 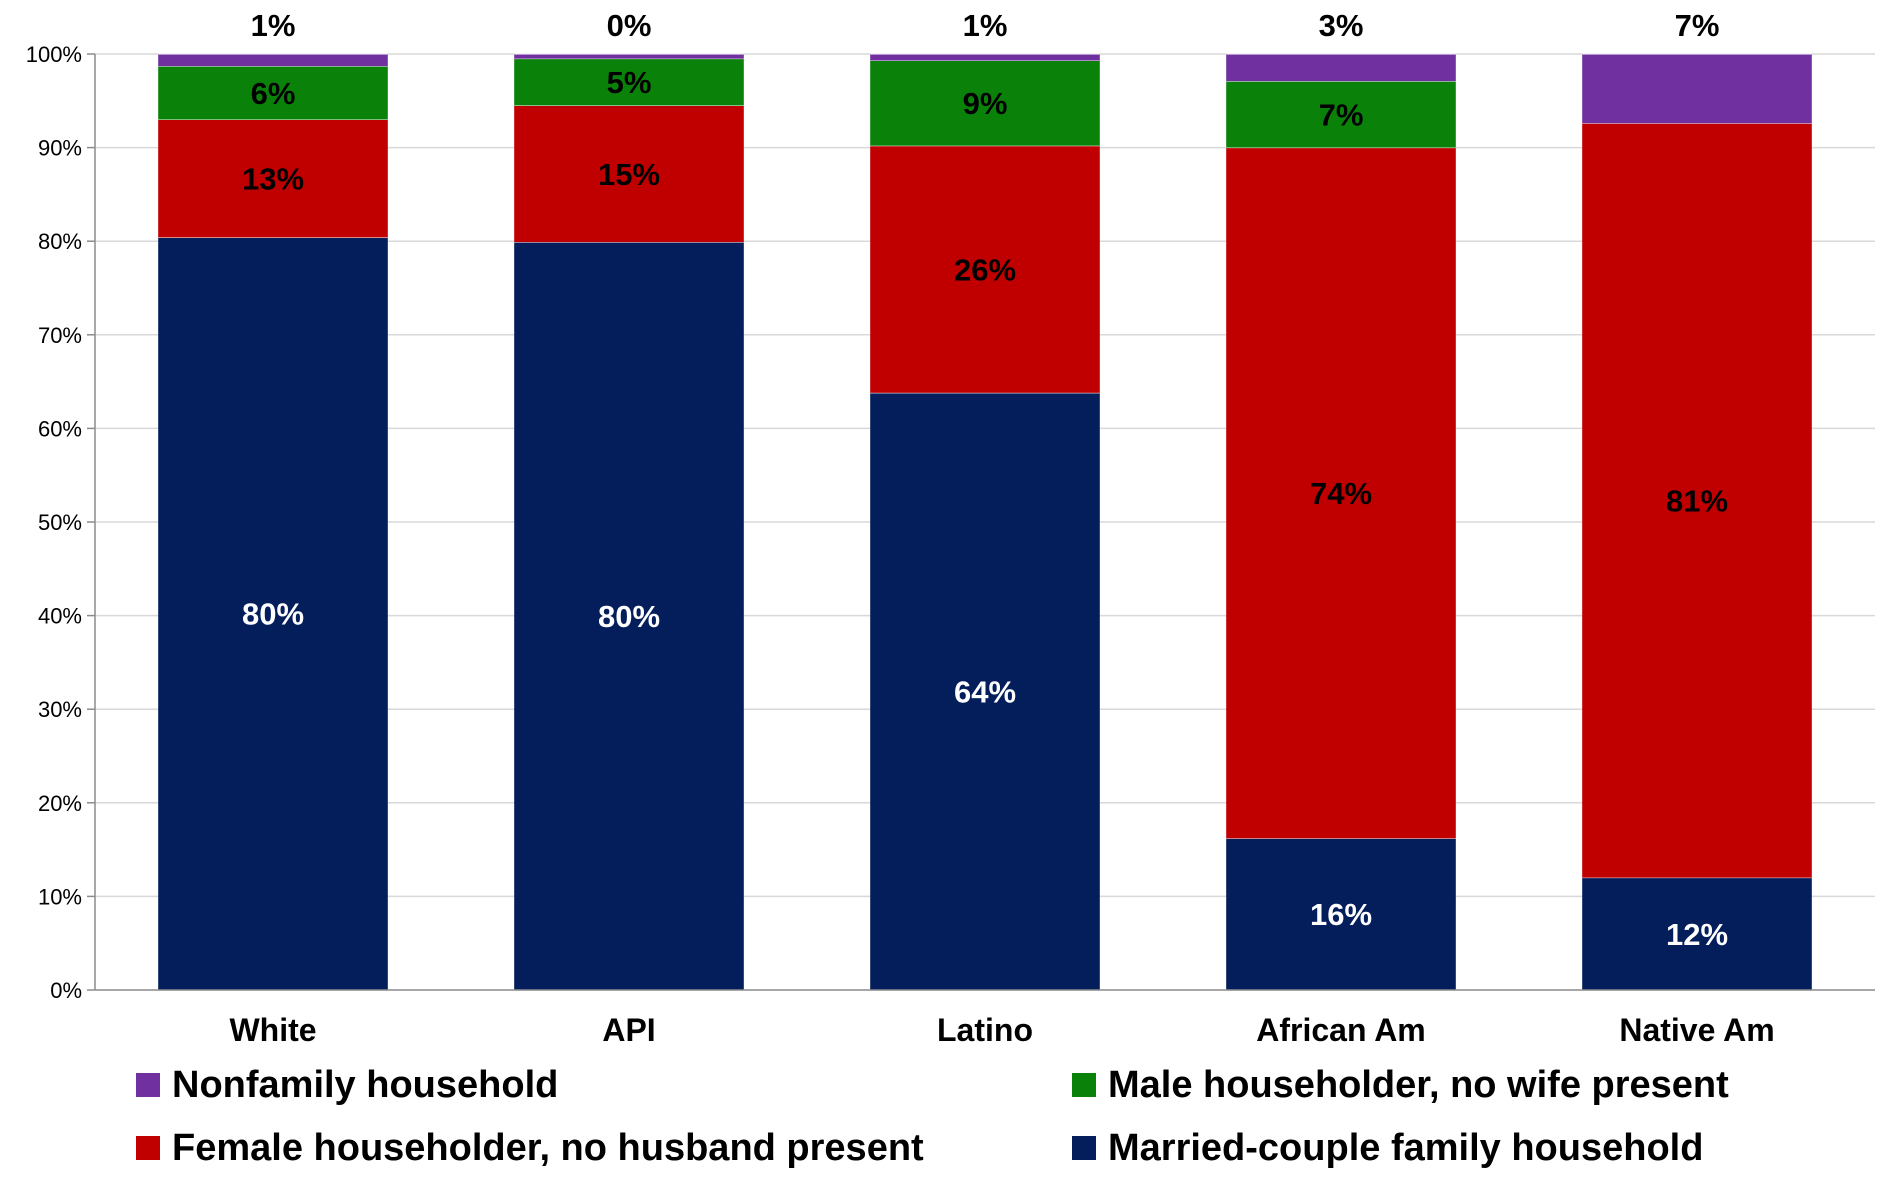 I want to click on legend-label: Nonfamily household, so click(x=365, y=1085).